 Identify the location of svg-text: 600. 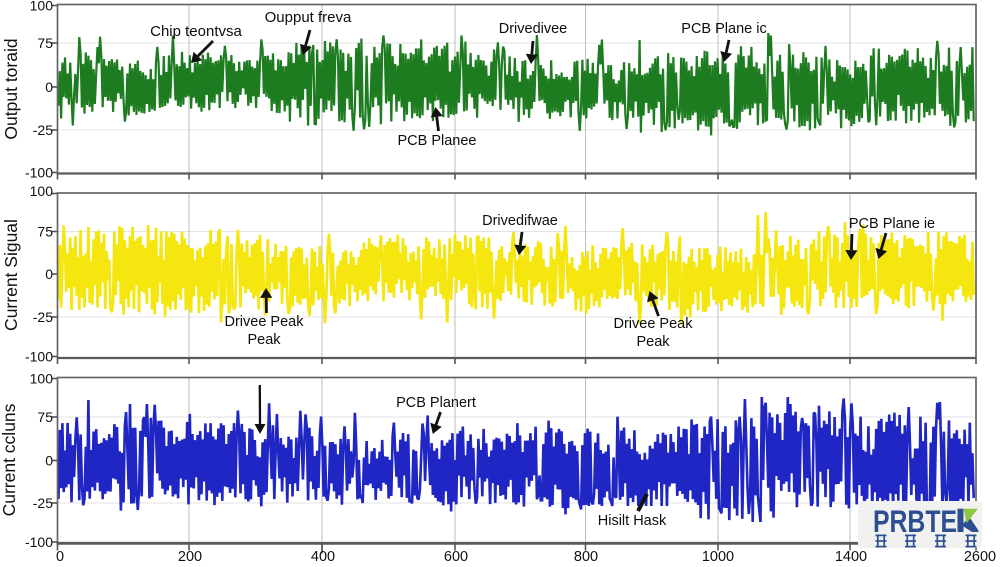
(456, 555).